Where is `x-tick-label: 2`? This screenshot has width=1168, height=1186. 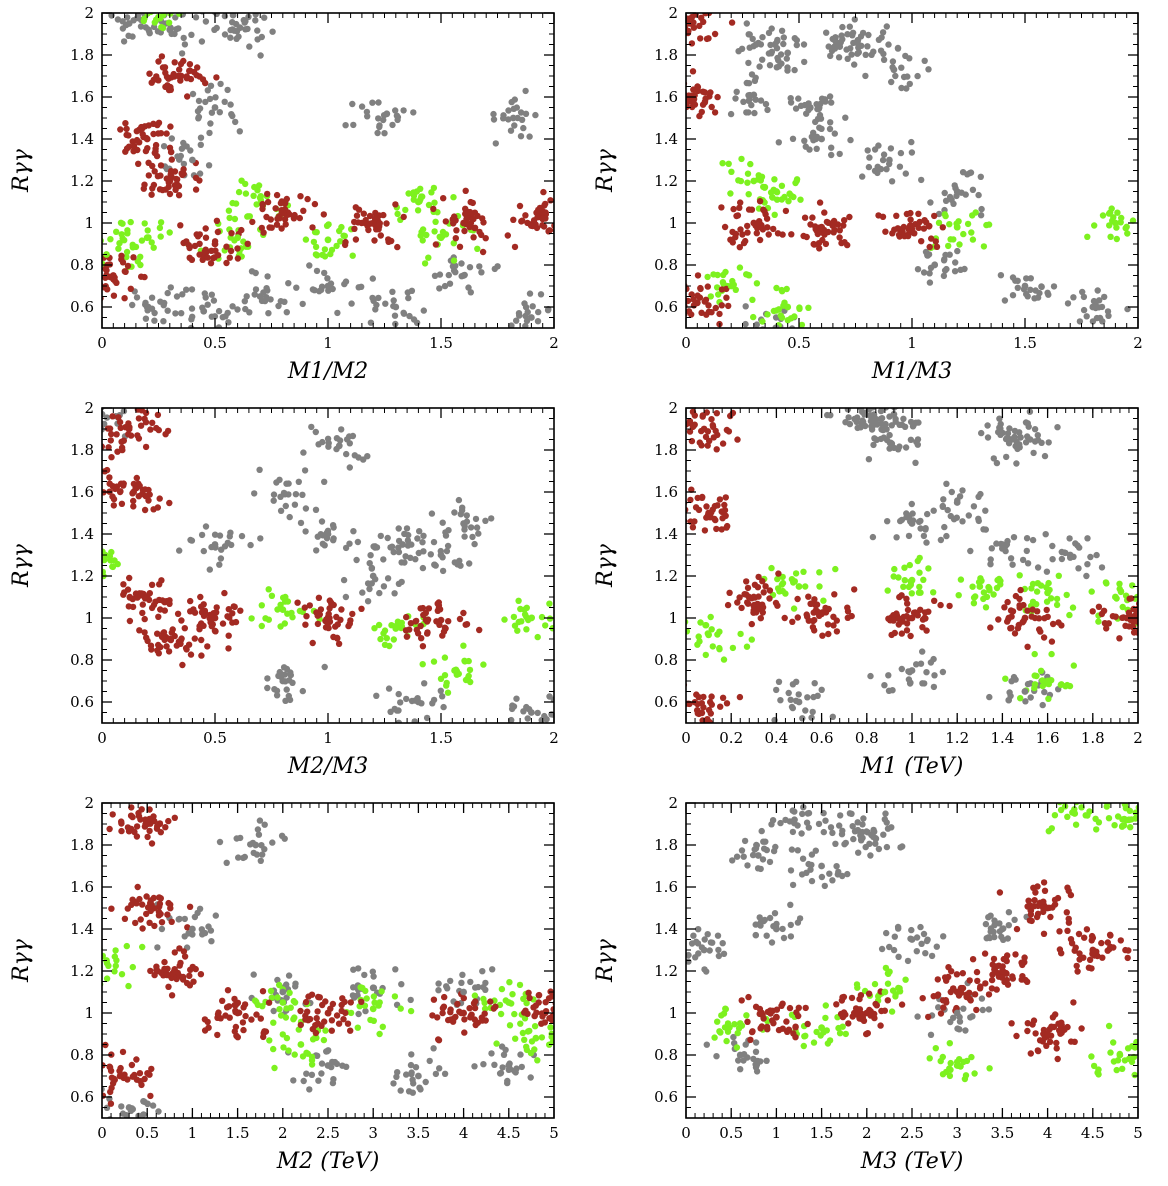 x-tick-label: 2 is located at coordinates (1138, 343).